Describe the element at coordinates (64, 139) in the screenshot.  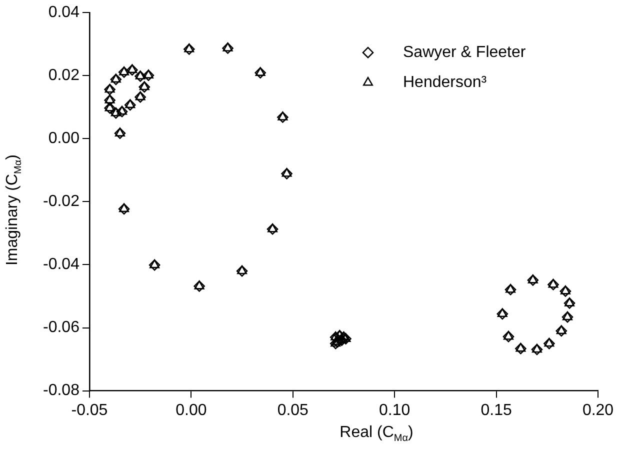
I see `y-tick-label: 0.00` at that location.